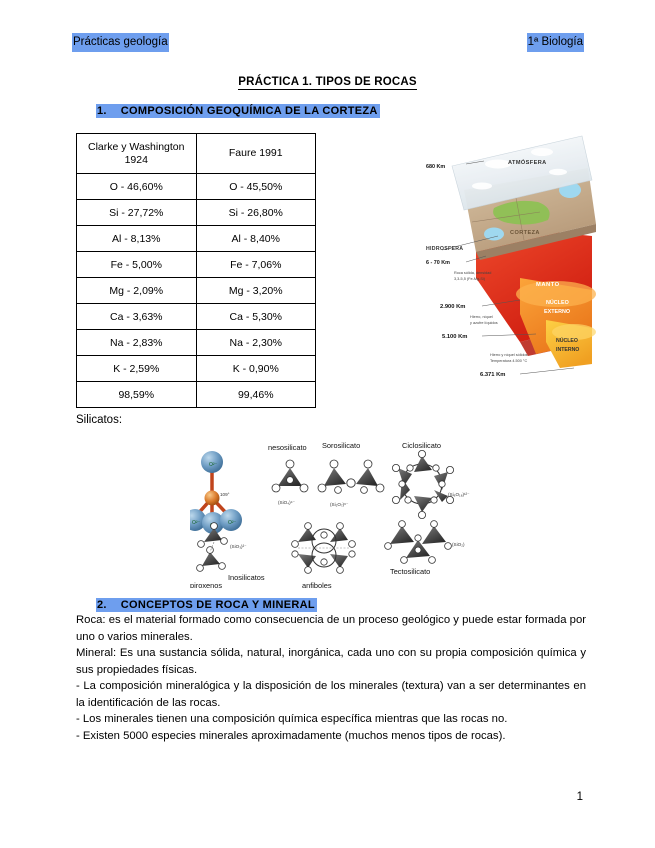 The image size is (655, 848). What do you see at coordinates (459, 494) in the screenshot?
I see `formula-ciclosilicato: (Si₆O₁₈)¹²⁻` at bounding box center [459, 494].